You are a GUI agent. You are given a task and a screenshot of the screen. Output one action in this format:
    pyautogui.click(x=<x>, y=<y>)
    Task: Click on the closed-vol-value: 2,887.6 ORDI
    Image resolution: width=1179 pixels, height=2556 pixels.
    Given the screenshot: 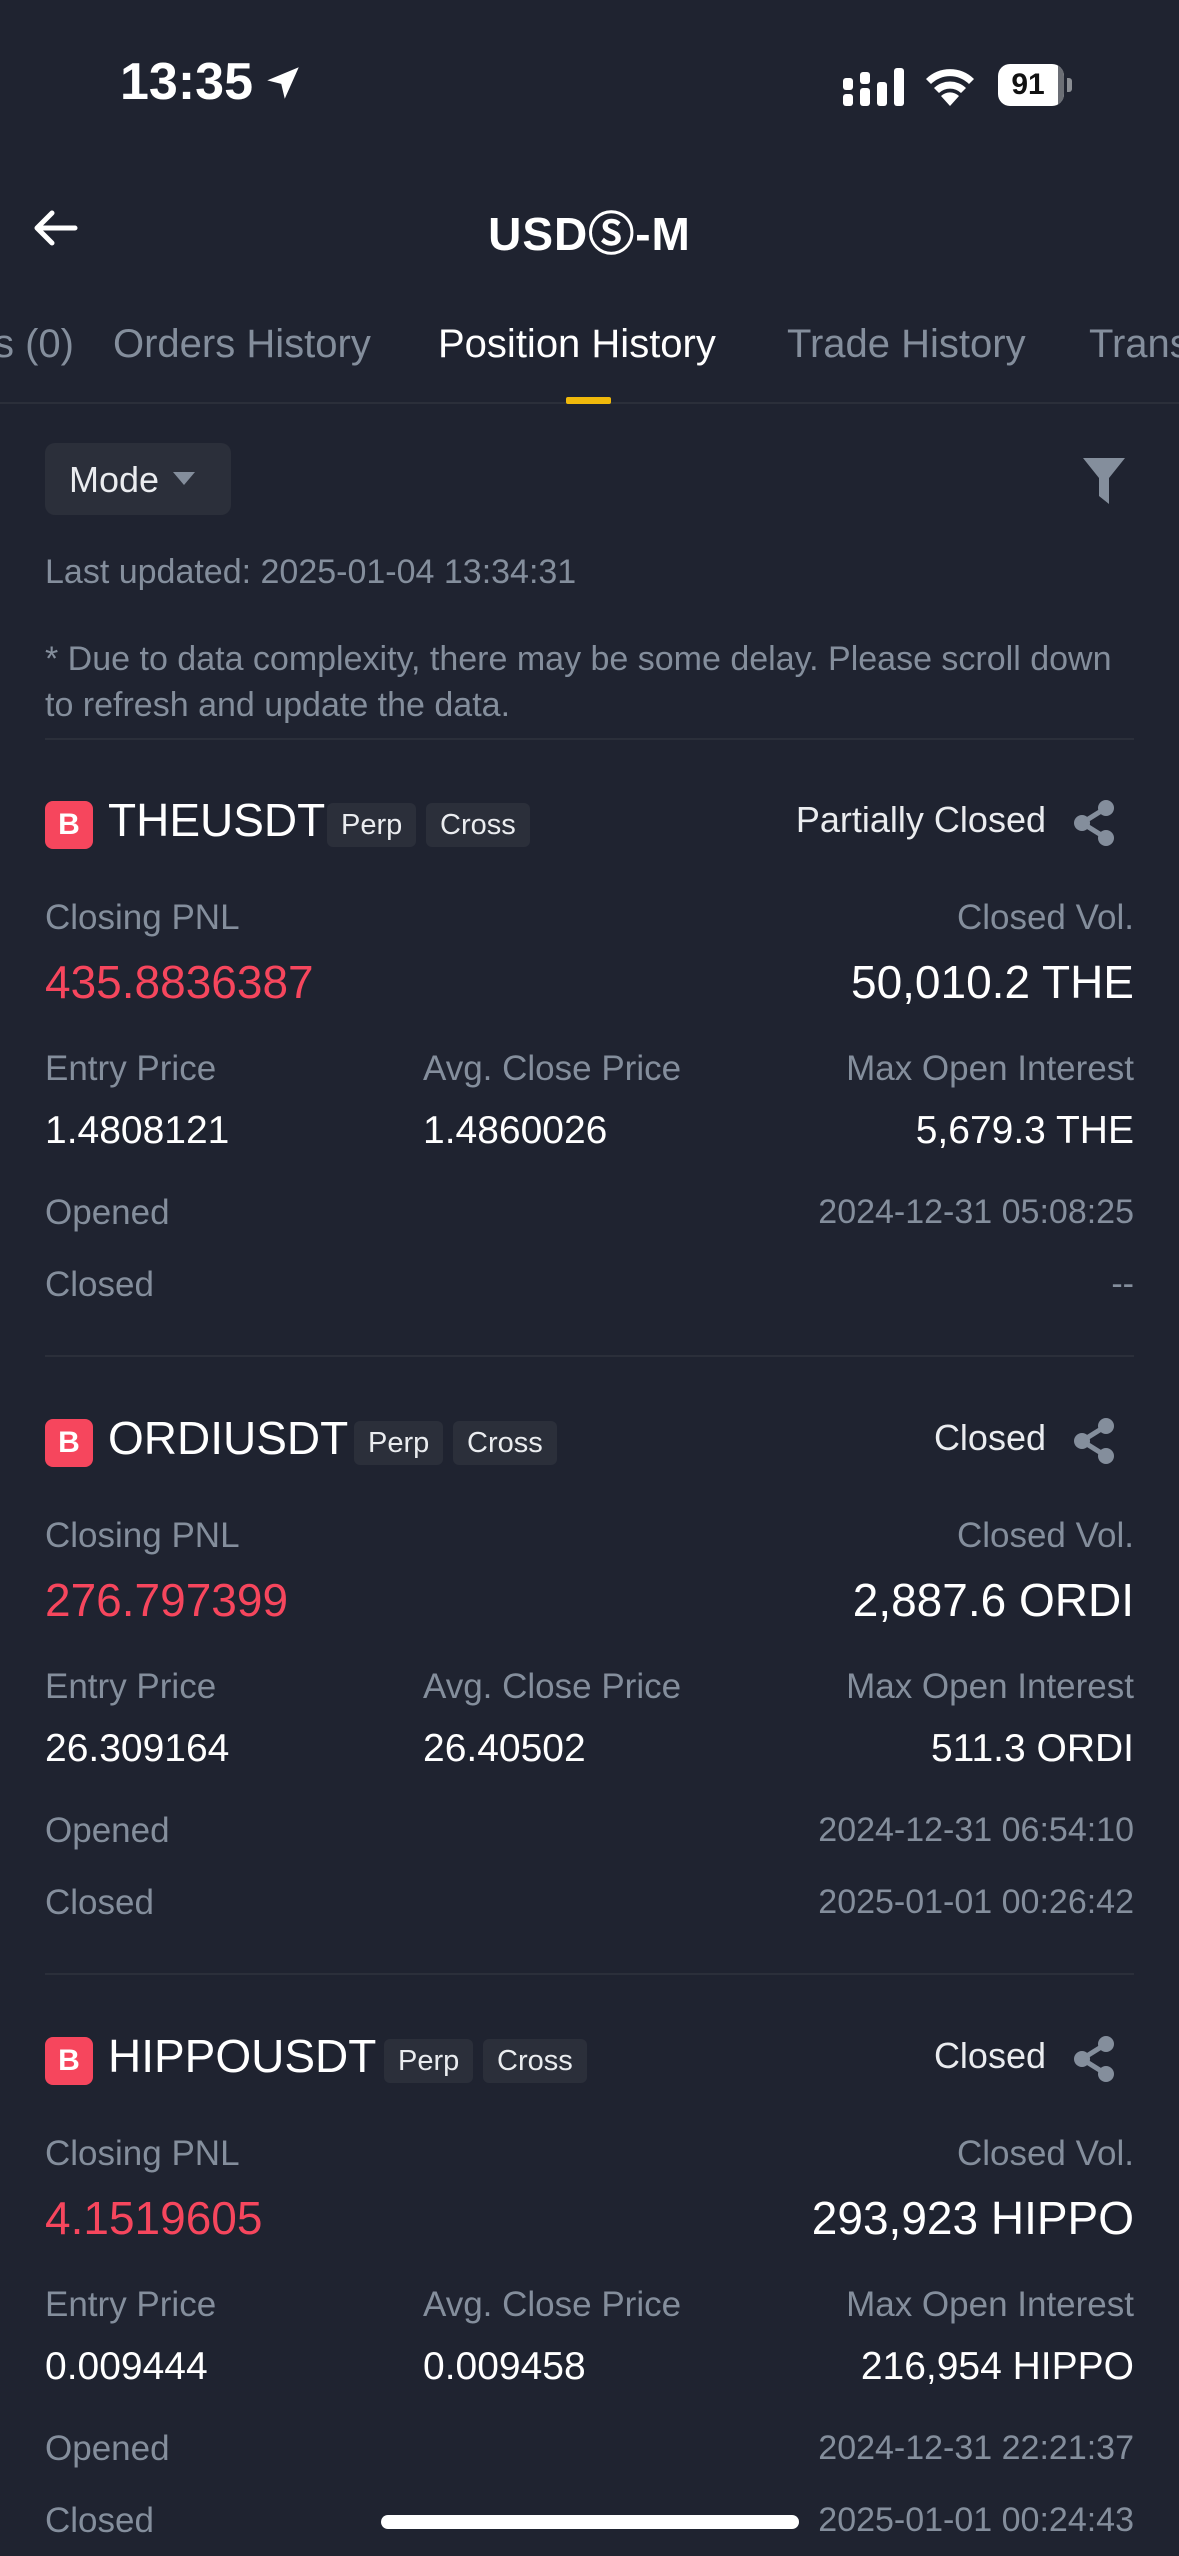 What is the action you would take?
    pyautogui.click(x=993, y=1600)
    